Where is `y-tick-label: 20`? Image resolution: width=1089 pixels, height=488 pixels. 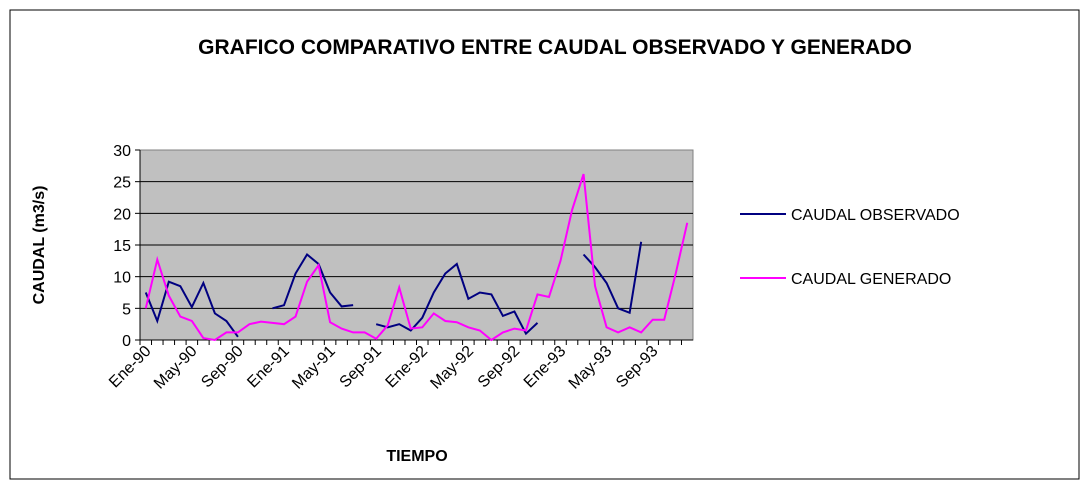 y-tick-label: 20 is located at coordinates (122, 214).